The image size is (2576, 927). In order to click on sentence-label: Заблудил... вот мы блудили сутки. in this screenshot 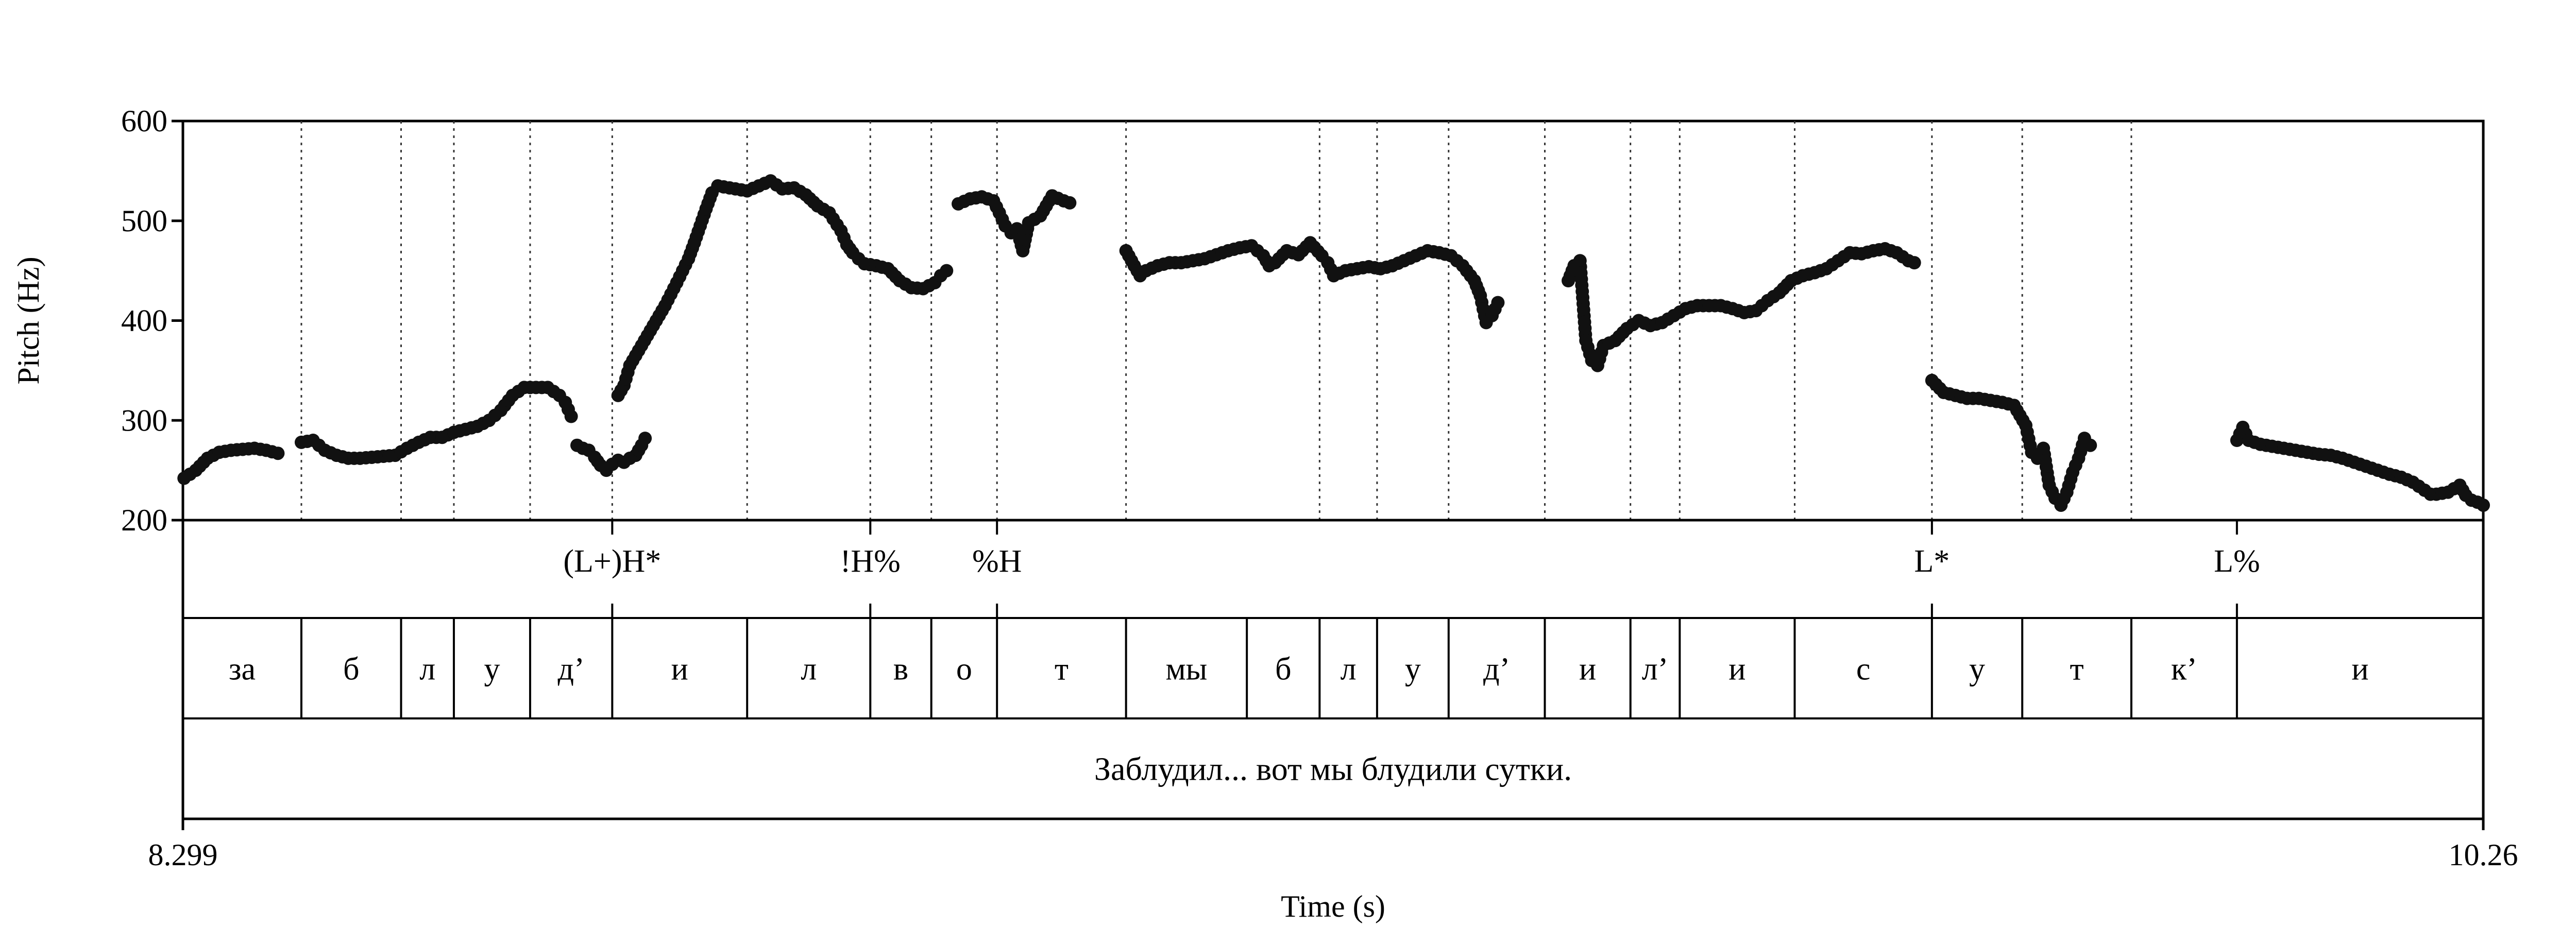, I will do `click(1333, 769)`.